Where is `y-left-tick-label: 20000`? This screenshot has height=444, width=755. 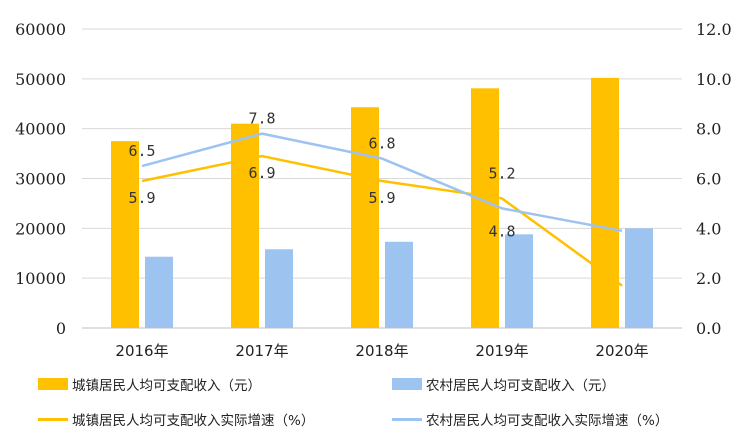
y-left-tick-label: 20000 is located at coordinates (40, 228).